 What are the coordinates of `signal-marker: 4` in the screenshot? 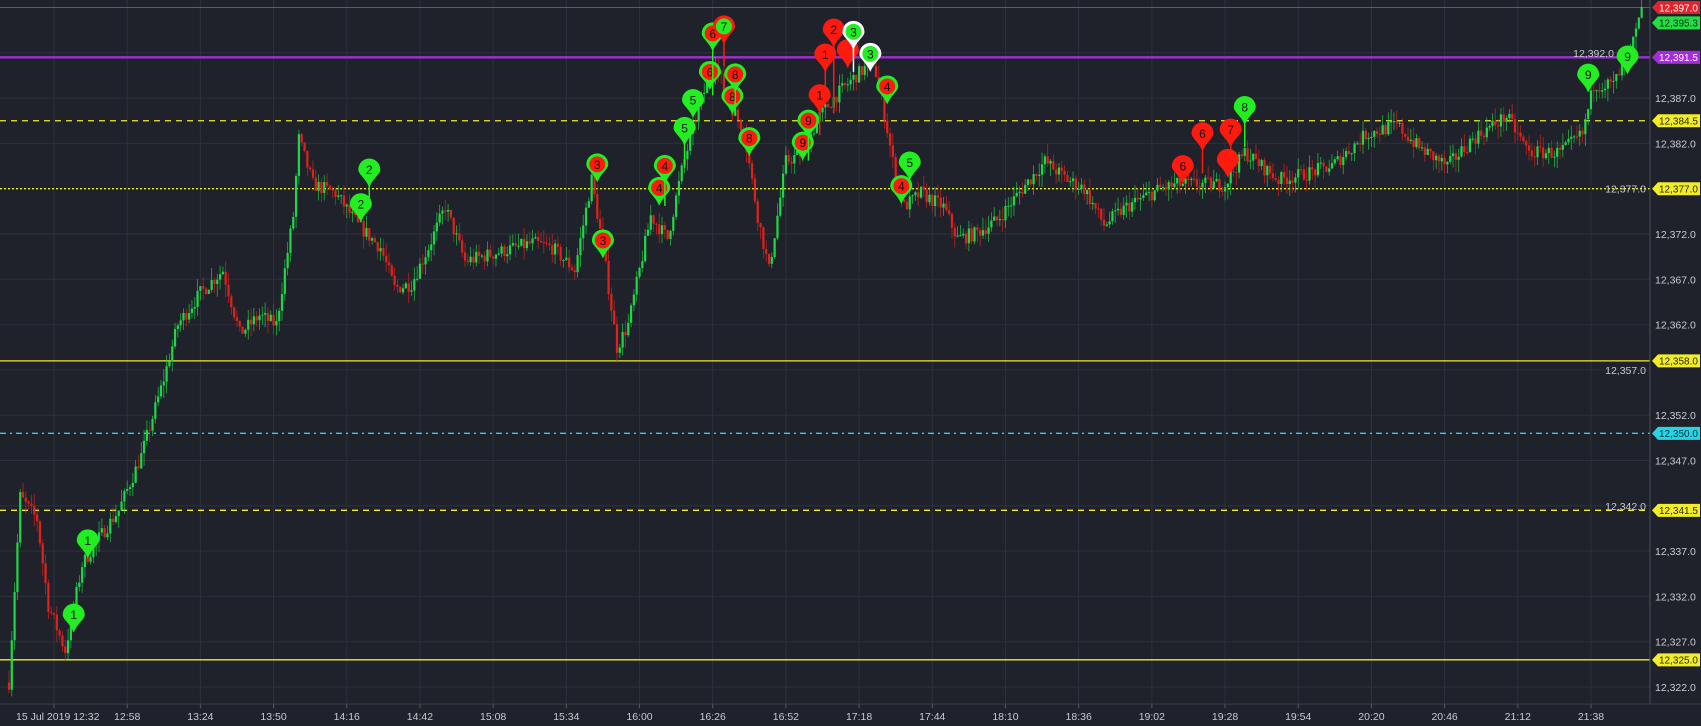 It's located at (901, 190).